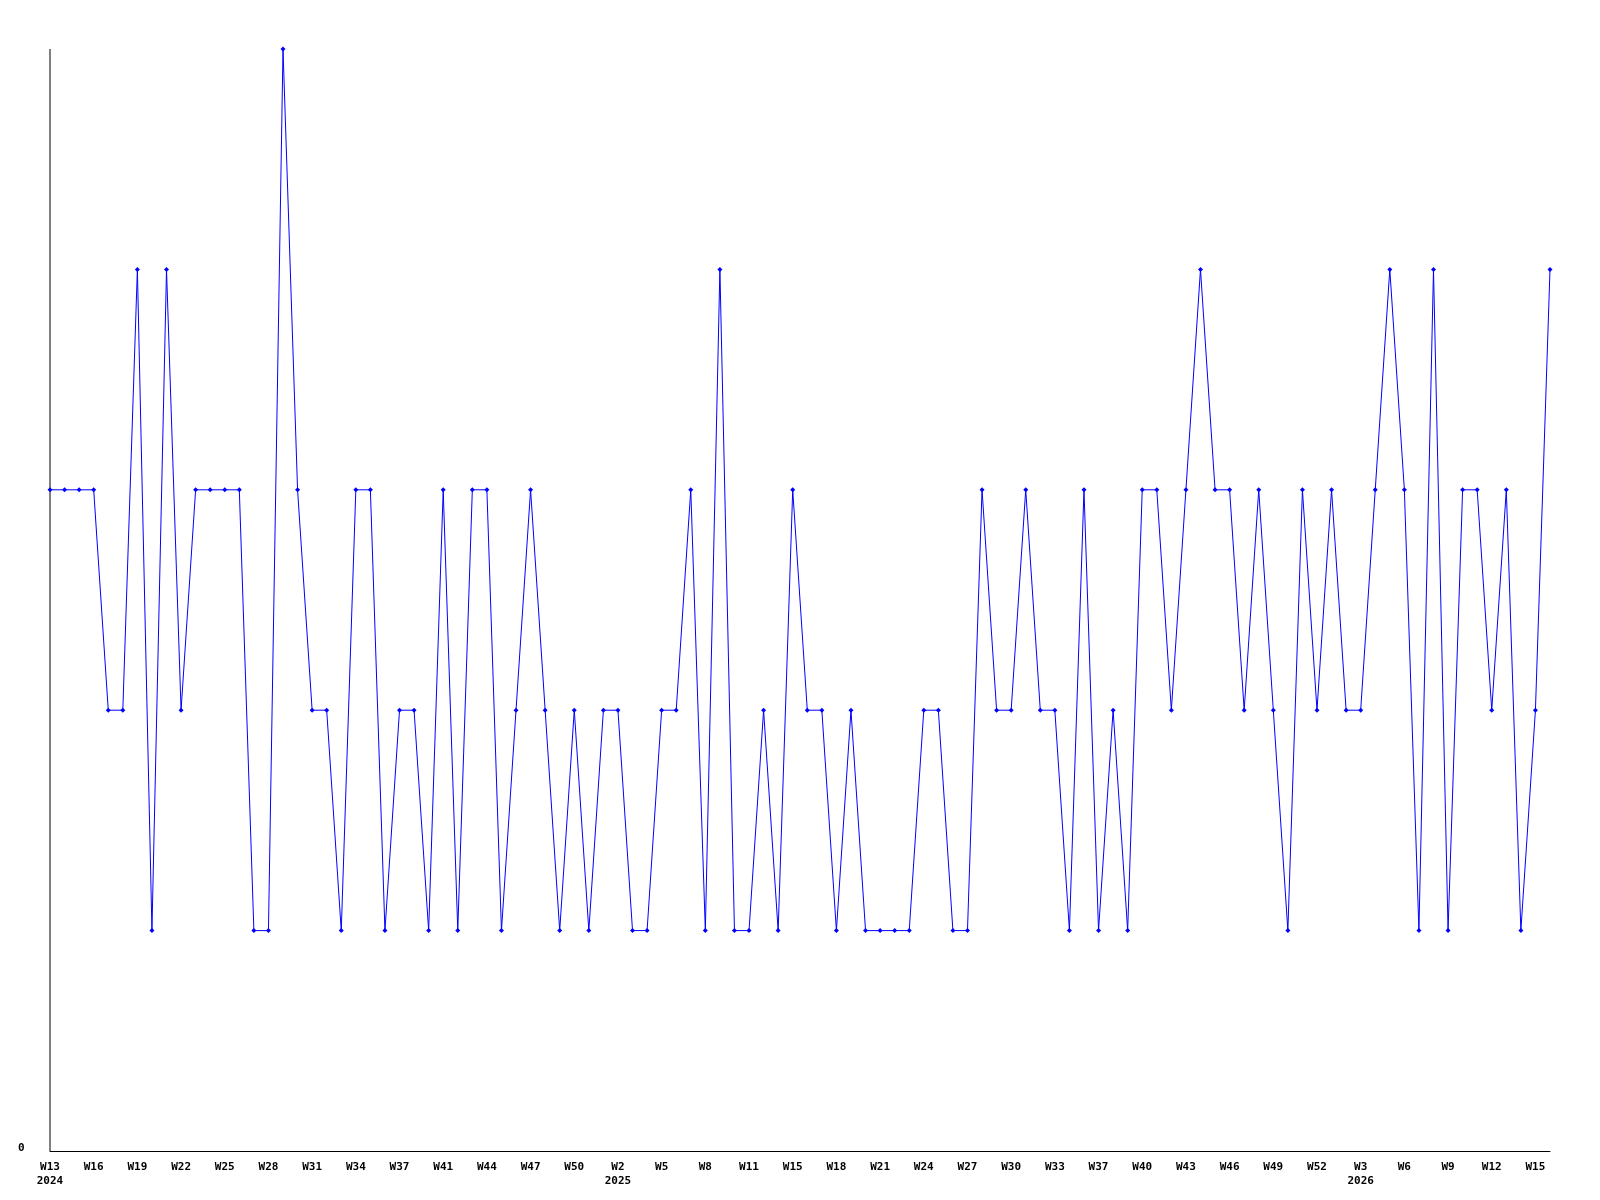  What do you see at coordinates (487, 1166) in the screenshot?
I see `x-tick-label: W44` at bounding box center [487, 1166].